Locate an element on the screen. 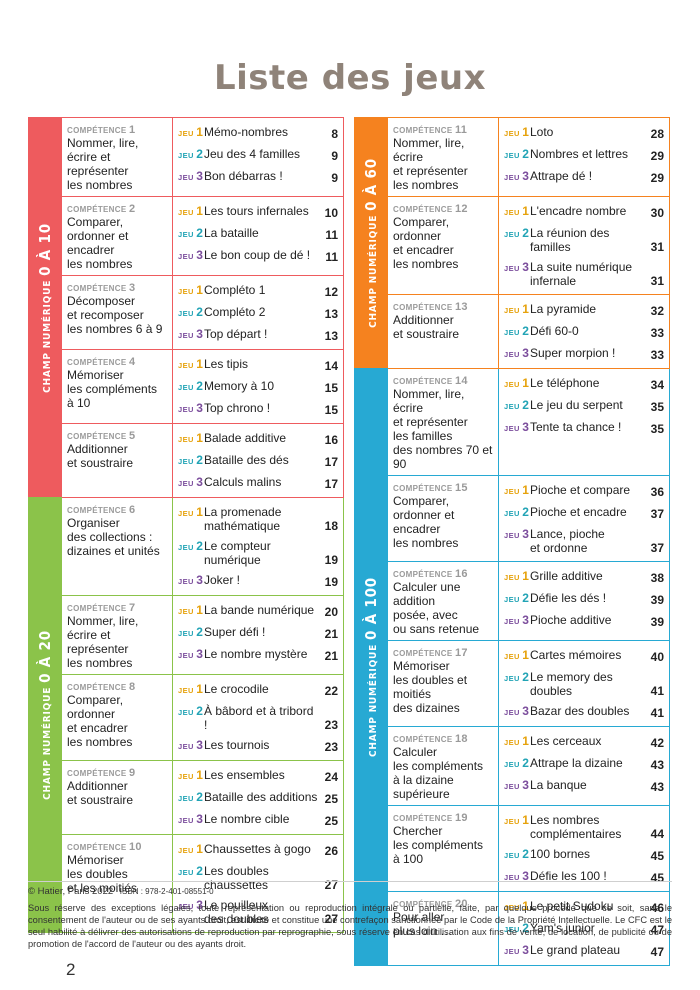  game-page: 27 is located at coordinates (331, 919).